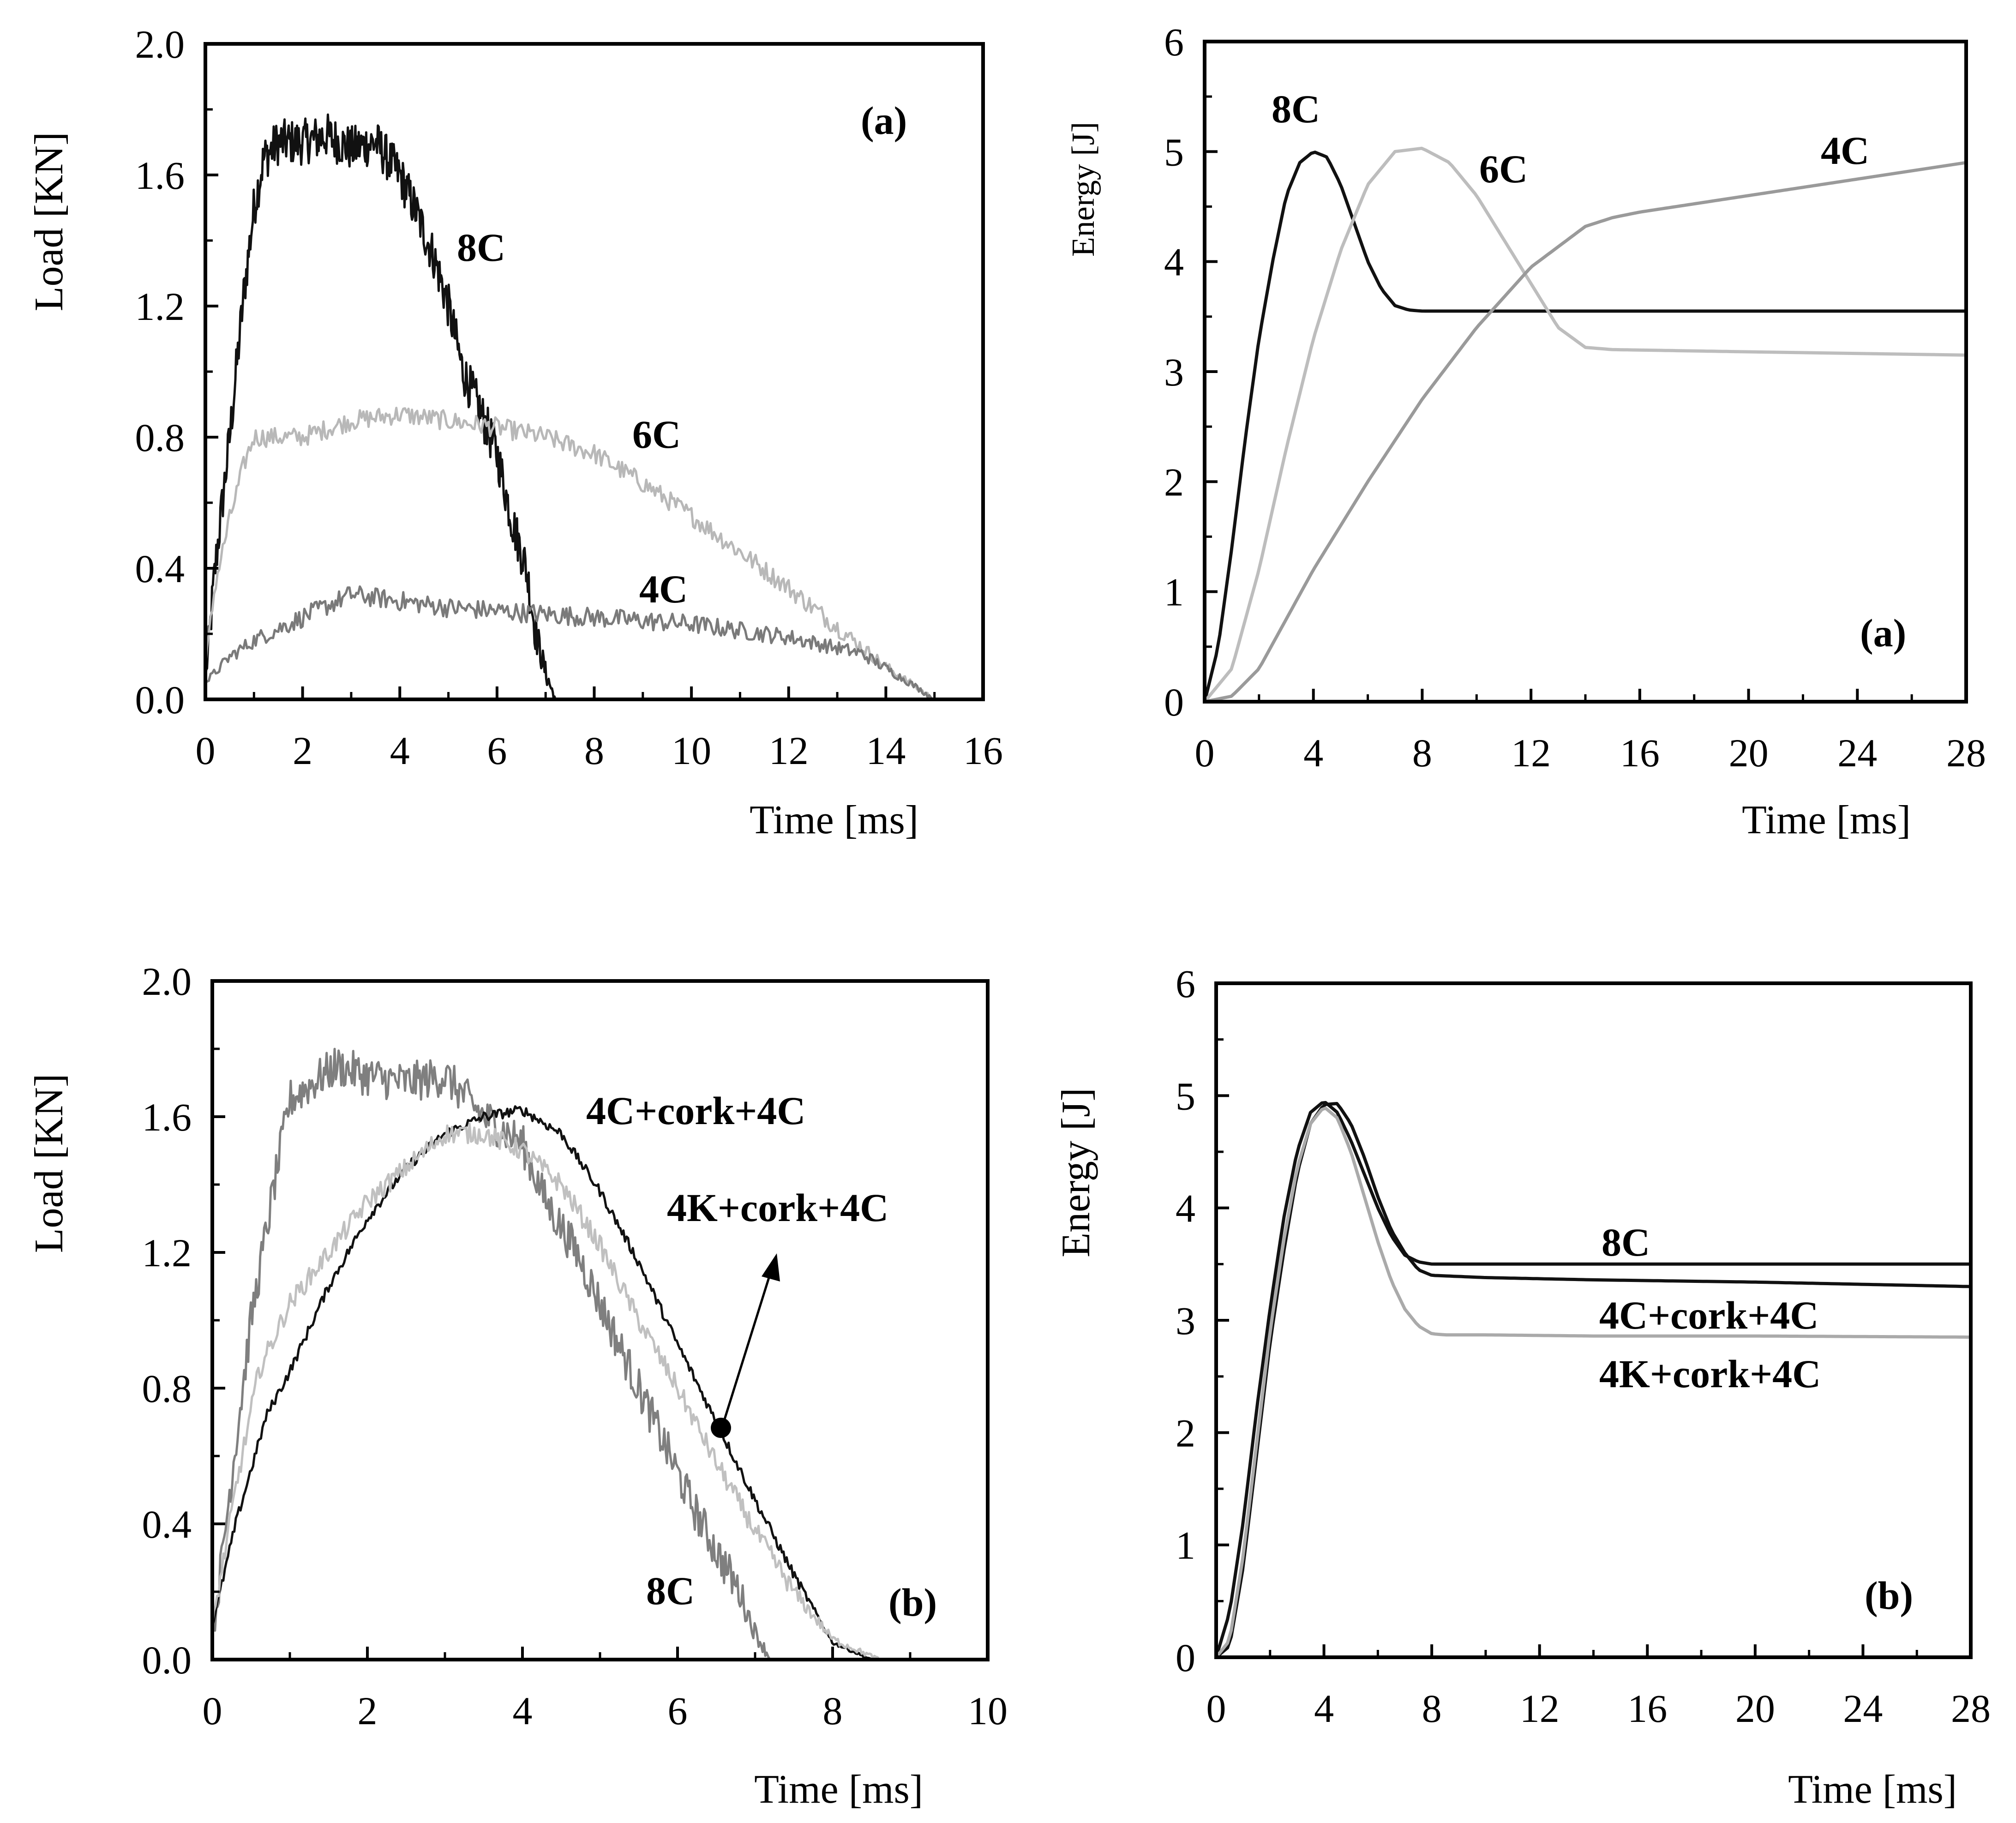 The width and height of the screenshot is (2016, 1823). I want to click on energy-b-y-tick-label: 5, so click(1185, 1096).